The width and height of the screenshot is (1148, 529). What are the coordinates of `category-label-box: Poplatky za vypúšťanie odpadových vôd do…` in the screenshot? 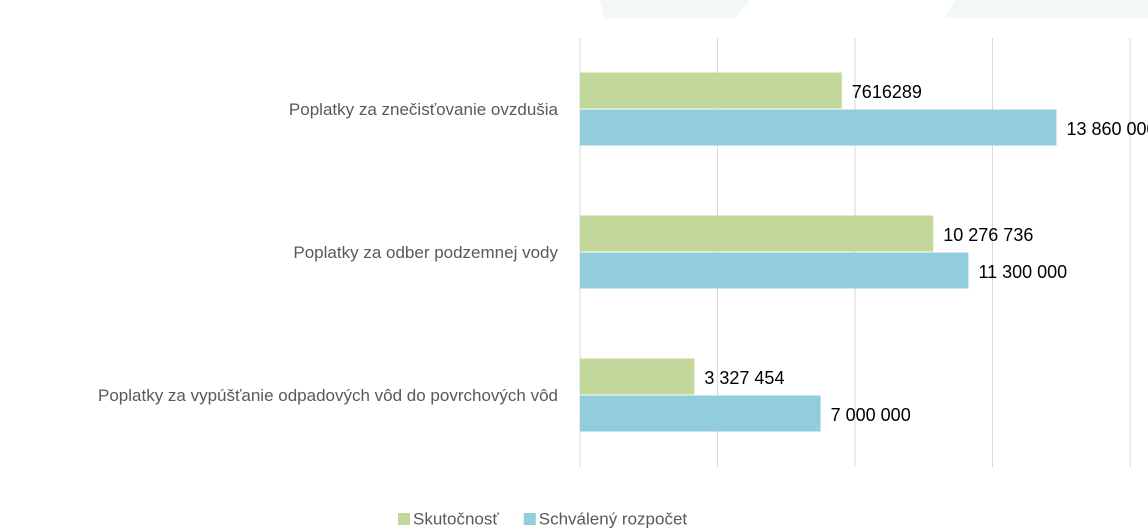 It's located at (279, 396).